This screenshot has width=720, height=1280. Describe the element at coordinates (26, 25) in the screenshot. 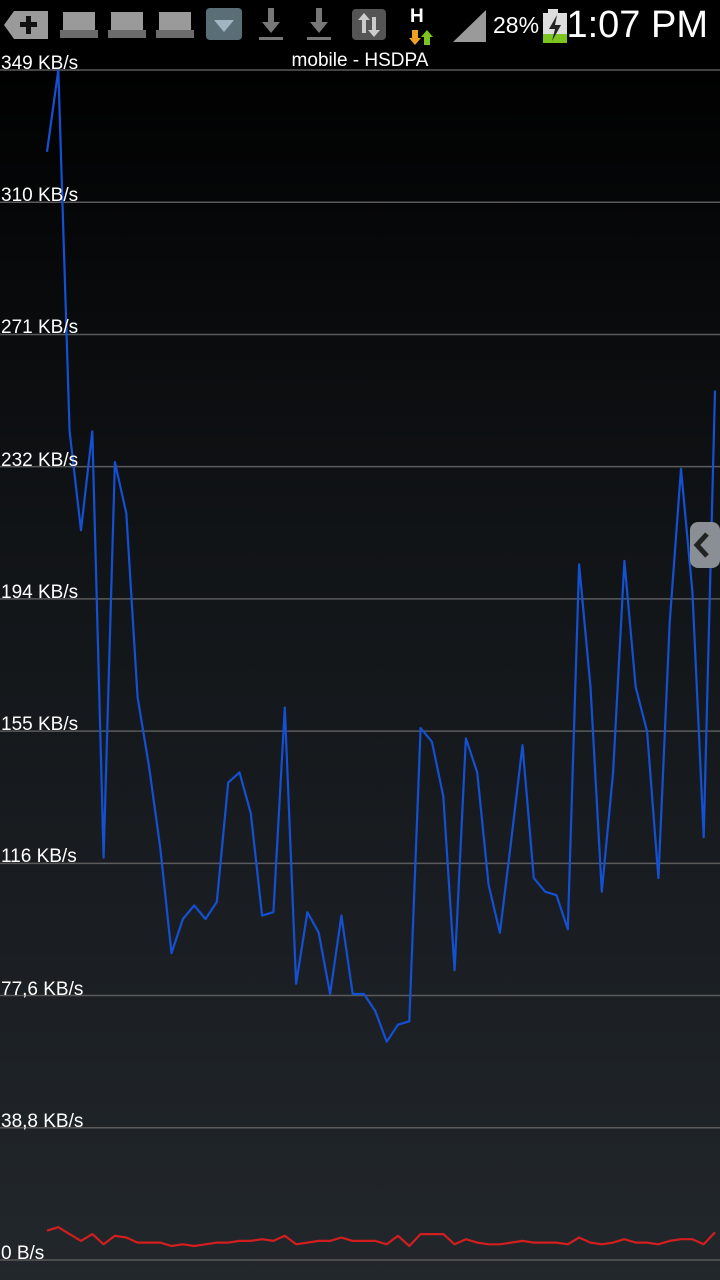

I see `add-icon` at that location.